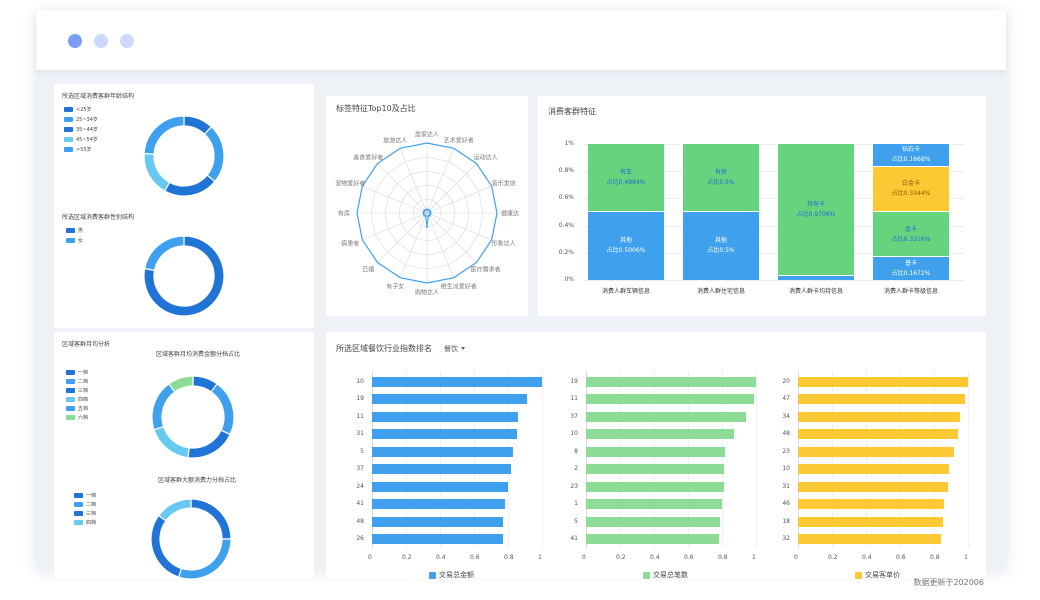 The height and width of the screenshot is (600, 1040). I want to click on segment-value: 占比0.1668%, so click(911, 160).